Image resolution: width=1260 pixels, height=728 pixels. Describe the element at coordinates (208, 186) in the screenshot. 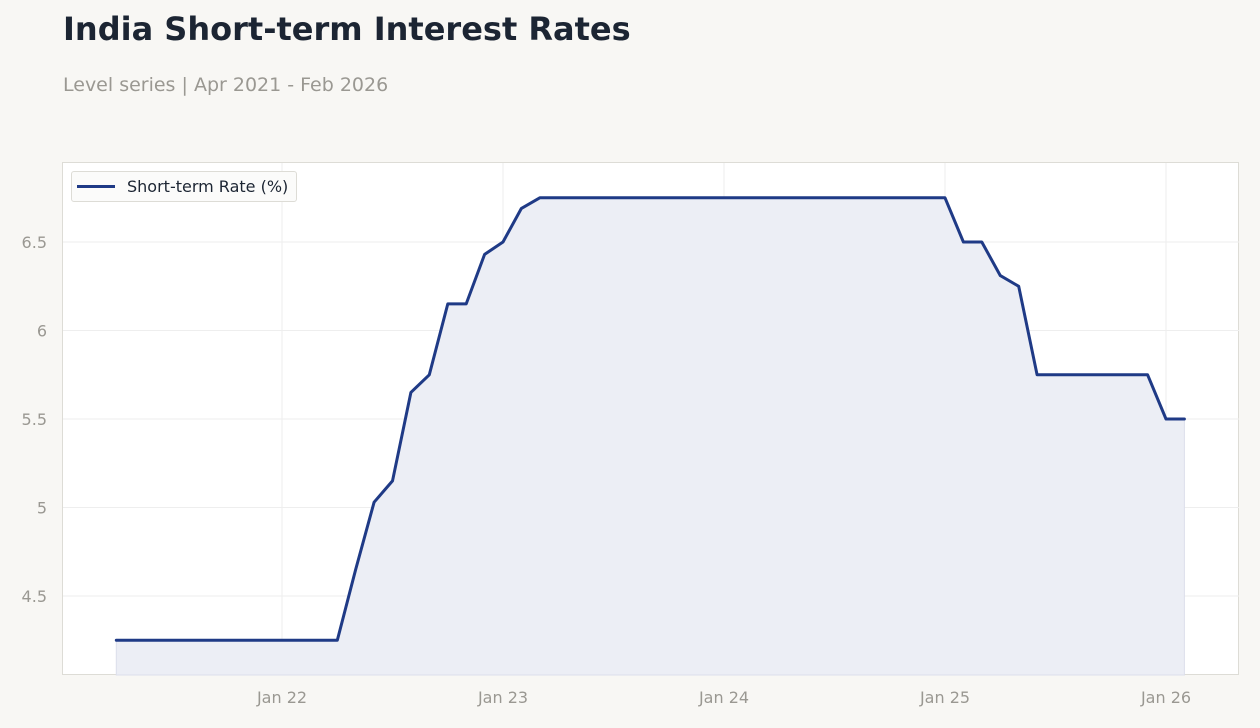

I see `legend-label: Short-term Rate (%)` at that location.